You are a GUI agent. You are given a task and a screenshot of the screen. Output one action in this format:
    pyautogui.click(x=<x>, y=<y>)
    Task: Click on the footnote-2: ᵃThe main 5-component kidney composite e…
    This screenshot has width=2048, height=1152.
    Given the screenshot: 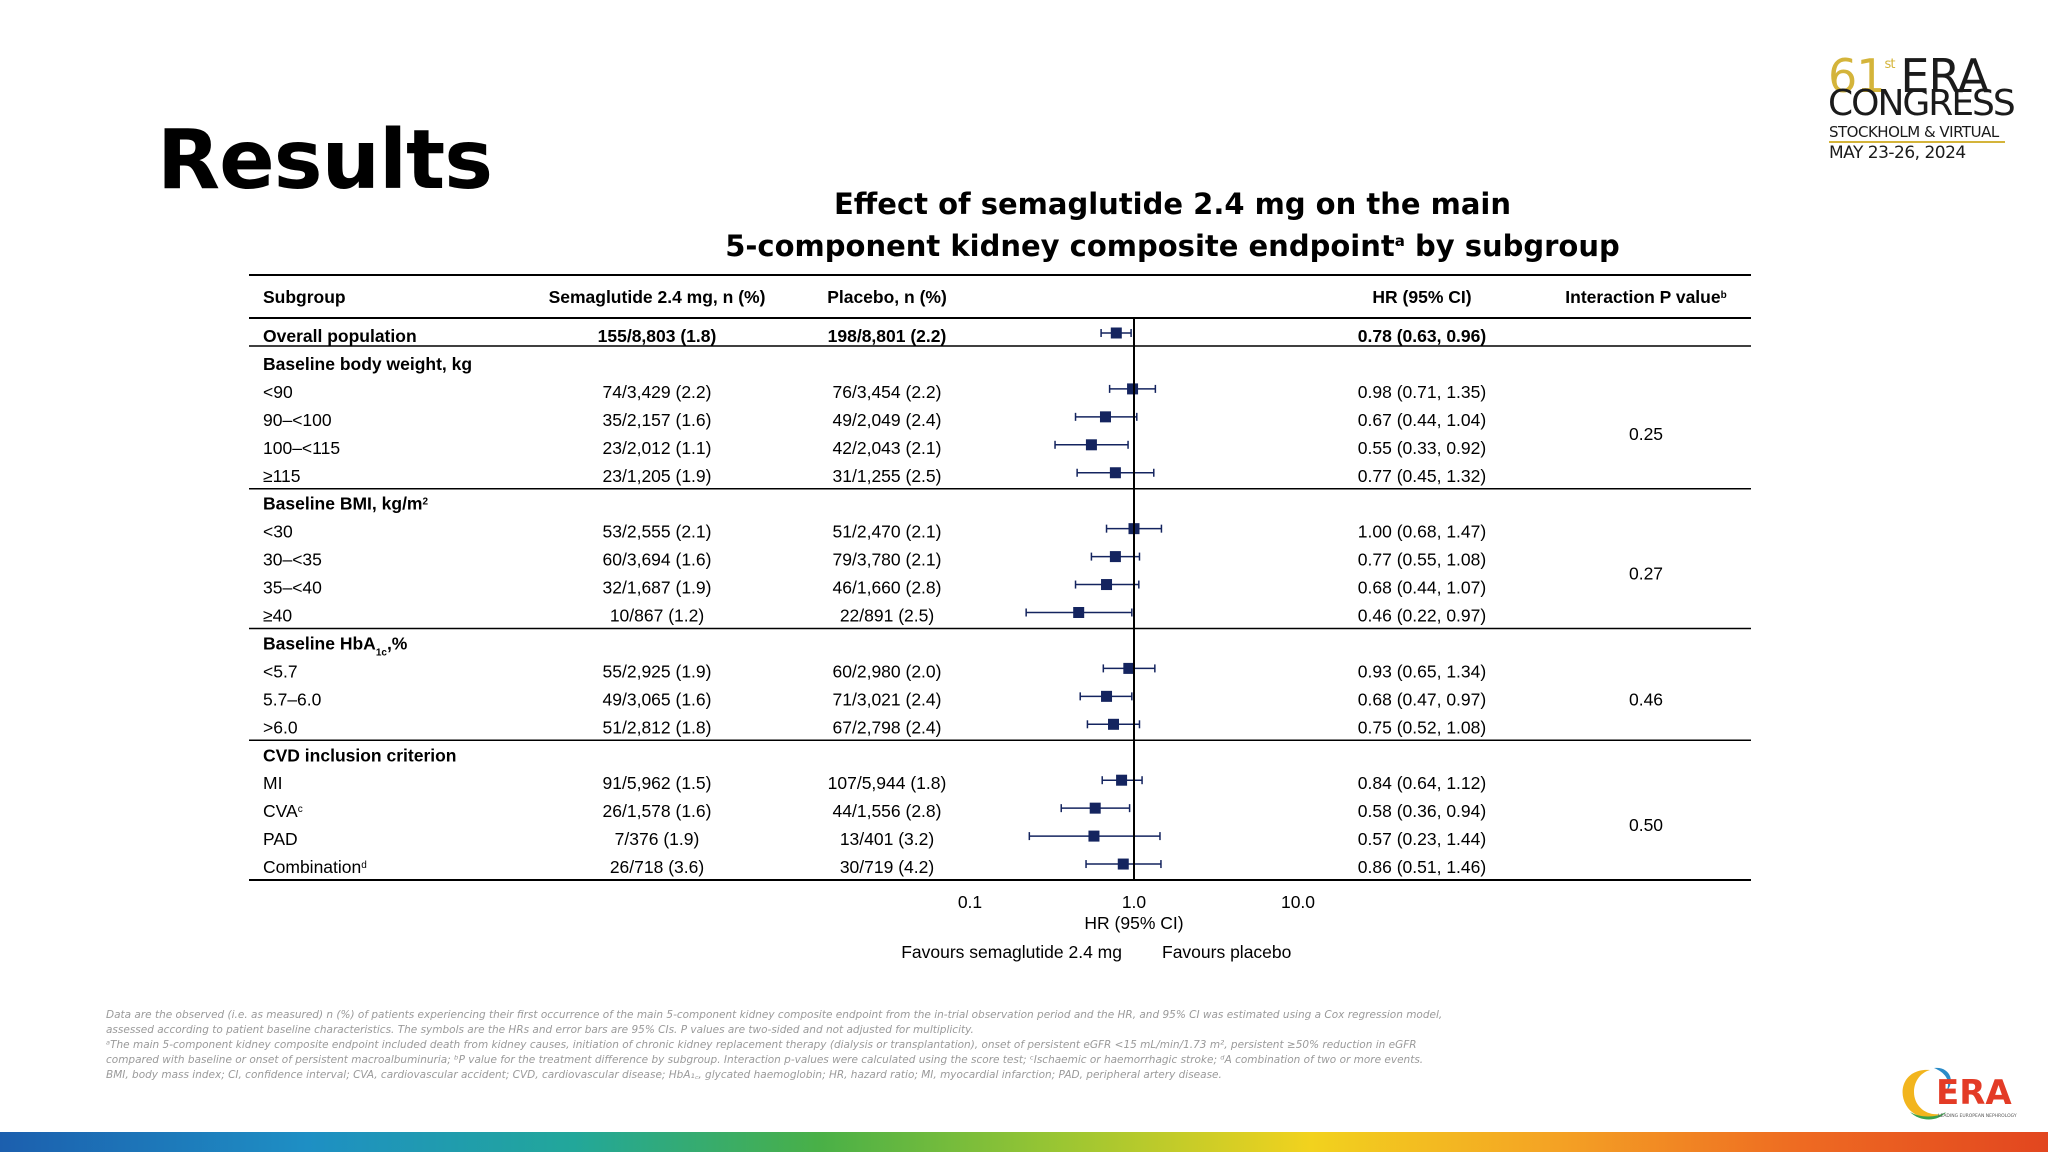 What is the action you would take?
    pyautogui.click(x=765, y=1052)
    